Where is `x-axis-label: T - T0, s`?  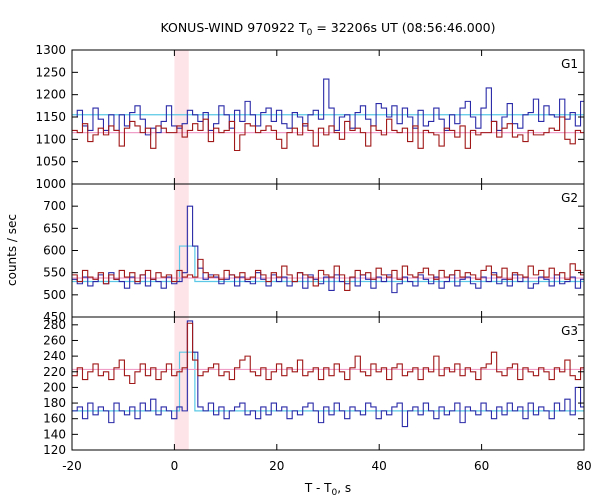 x-axis-label: T - T0, s is located at coordinates (327, 489).